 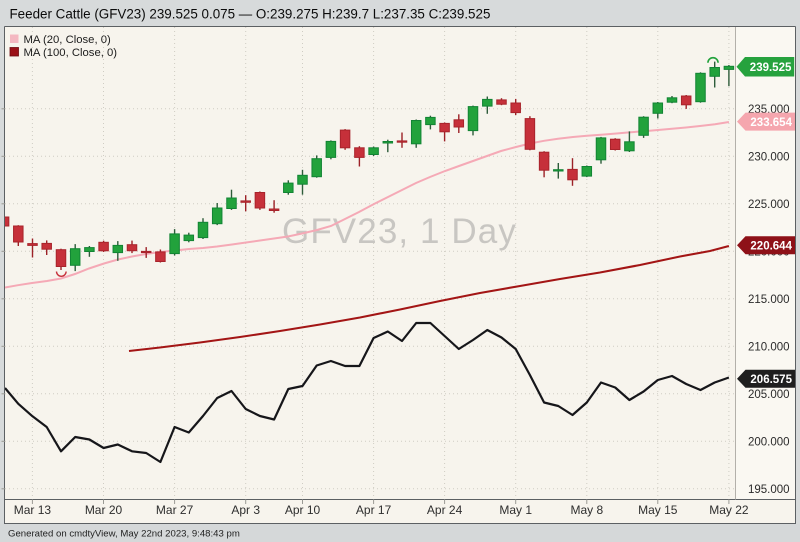 What do you see at coordinates (658, 510) in the screenshot?
I see `svg-text: May 15` at bounding box center [658, 510].